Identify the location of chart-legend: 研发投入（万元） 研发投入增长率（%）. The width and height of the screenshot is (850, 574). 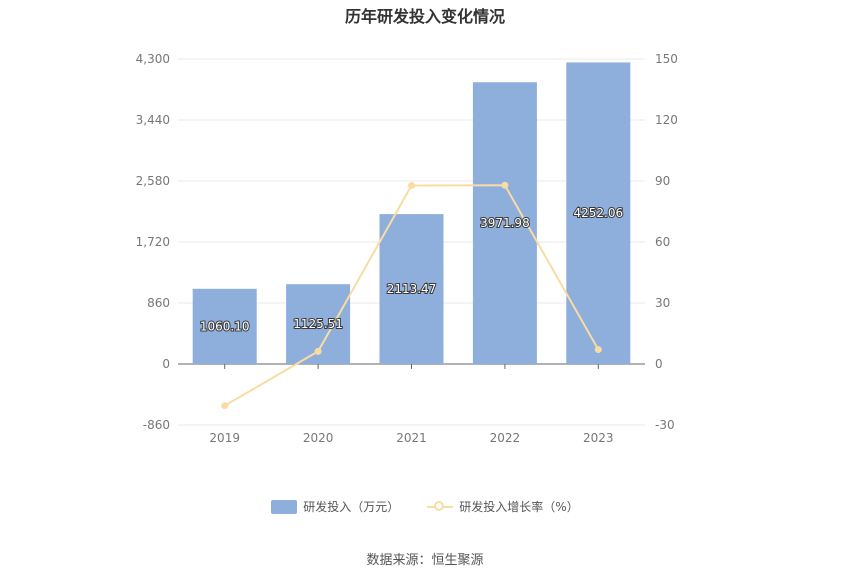
(425, 506).